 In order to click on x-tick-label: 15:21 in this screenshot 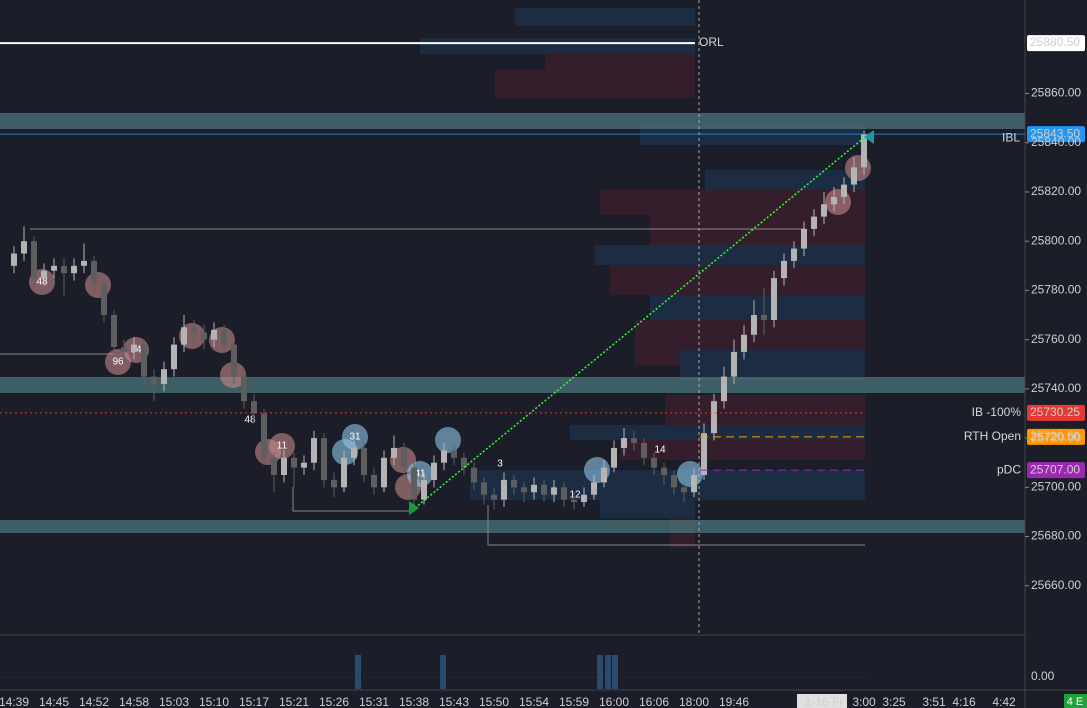, I will do `click(294, 701)`.